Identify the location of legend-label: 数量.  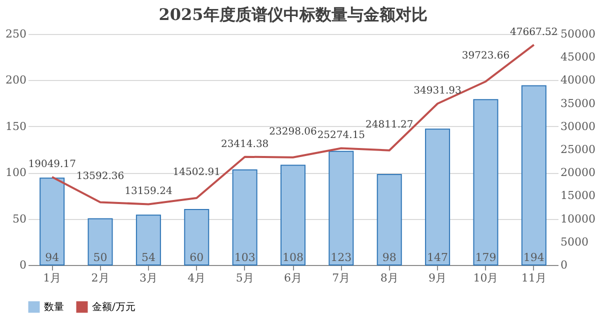
(54, 307).